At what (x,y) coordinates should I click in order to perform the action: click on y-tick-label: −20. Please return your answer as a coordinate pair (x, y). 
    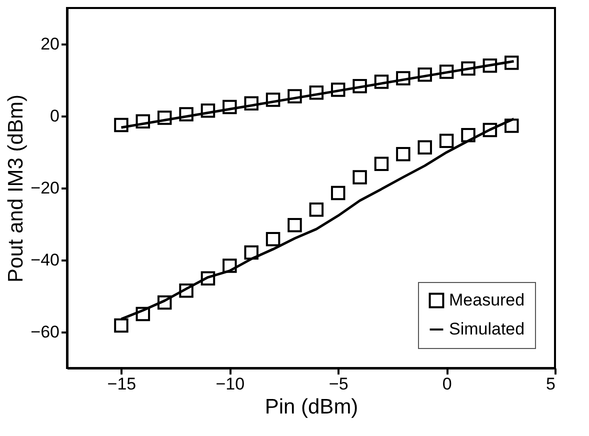
    Looking at the image, I should click on (45, 188).